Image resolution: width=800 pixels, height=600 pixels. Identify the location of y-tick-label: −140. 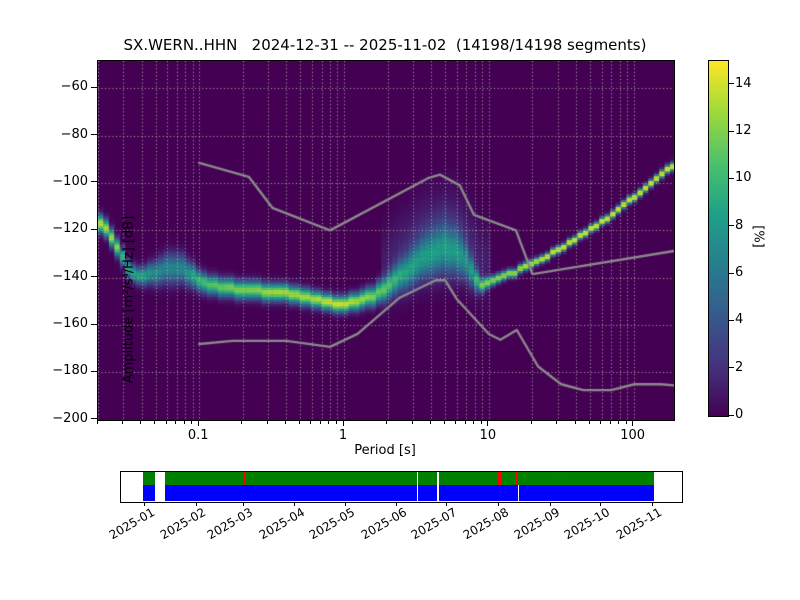
(70, 276).